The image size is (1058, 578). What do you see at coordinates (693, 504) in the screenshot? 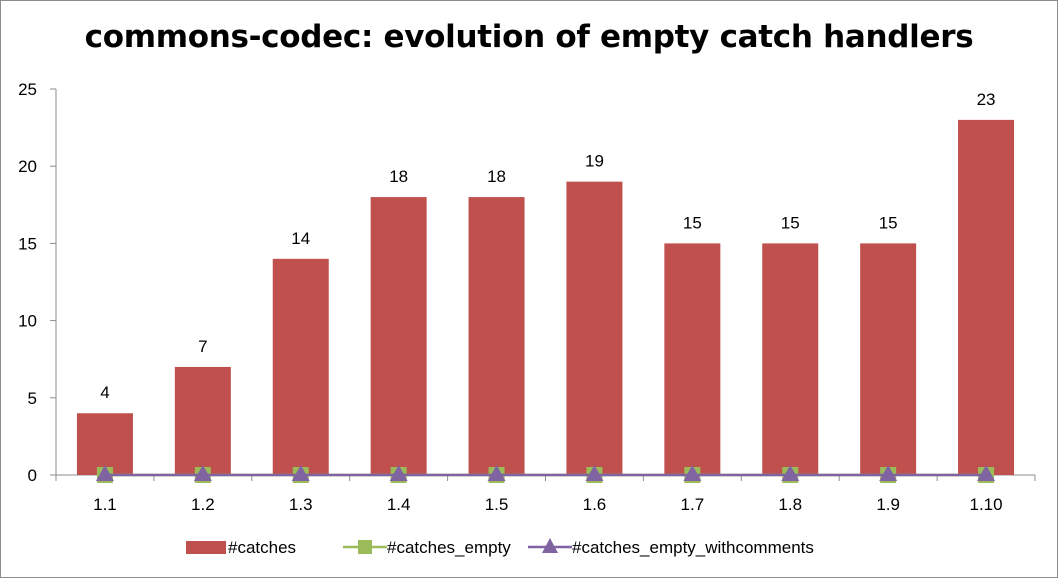
I see `x-tick-label: 1.7` at bounding box center [693, 504].